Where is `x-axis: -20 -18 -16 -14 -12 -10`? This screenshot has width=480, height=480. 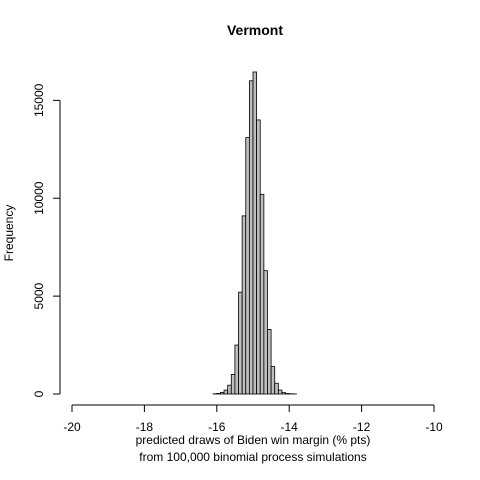 x-axis: -20 -18 -16 -14 -12 -10 is located at coordinates (253, 419).